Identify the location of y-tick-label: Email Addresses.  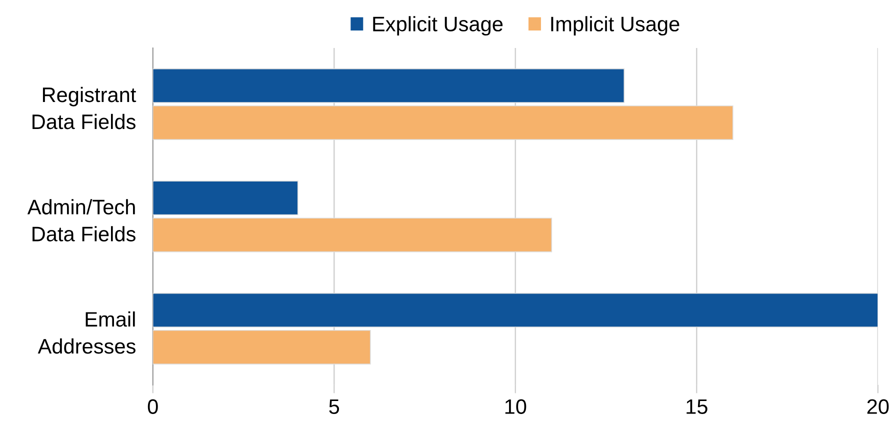
(87, 332).